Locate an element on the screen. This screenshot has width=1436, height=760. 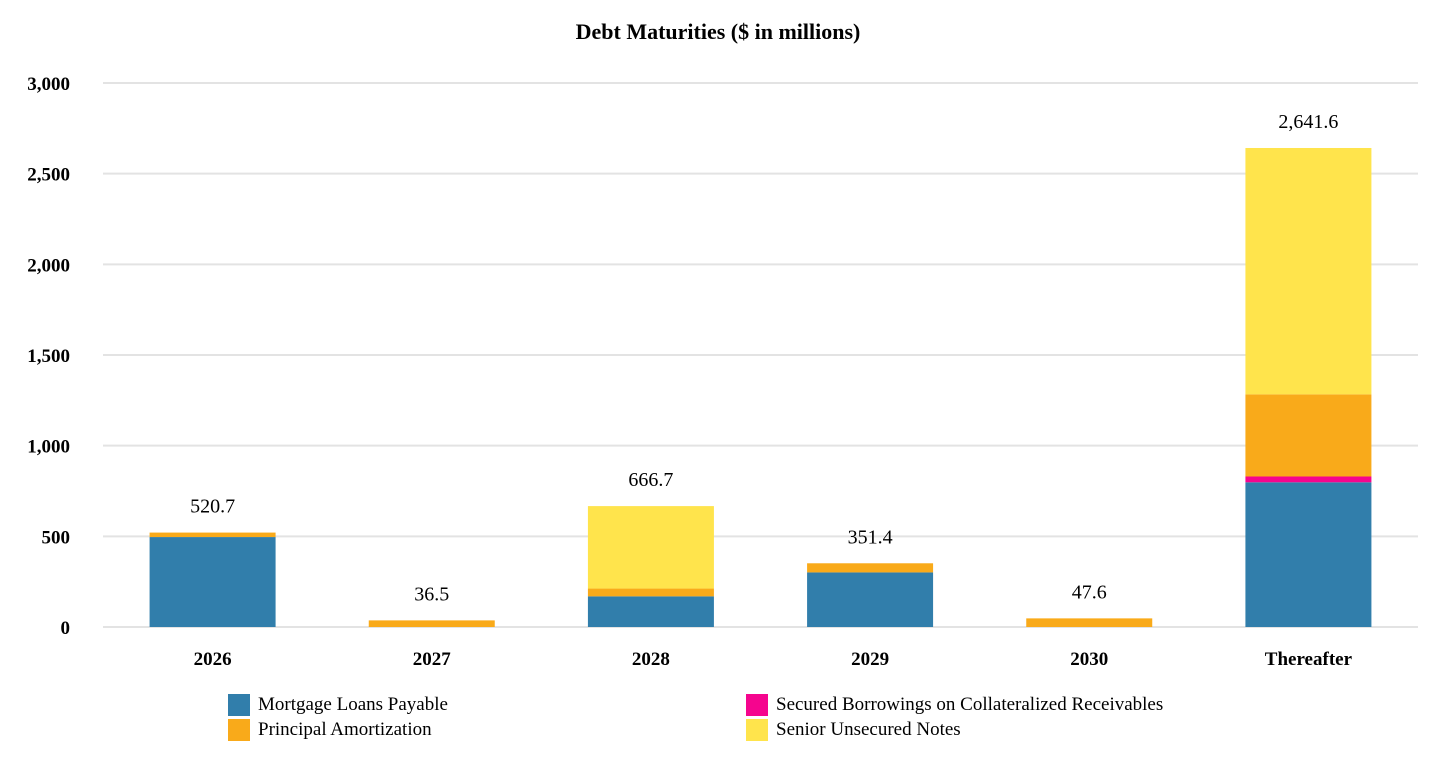
data-label: 666.7 is located at coordinates (650, 480).